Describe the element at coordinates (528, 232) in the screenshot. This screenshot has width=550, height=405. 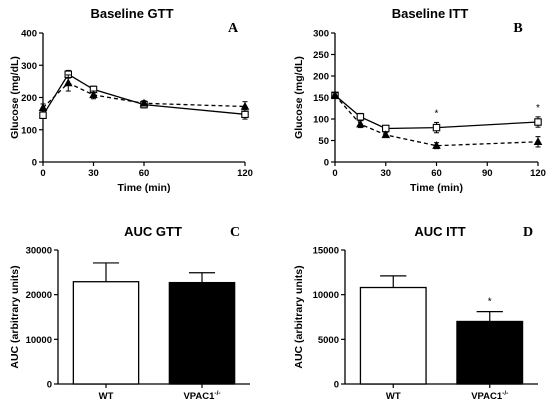
I see `panel-letter: D` at that location.